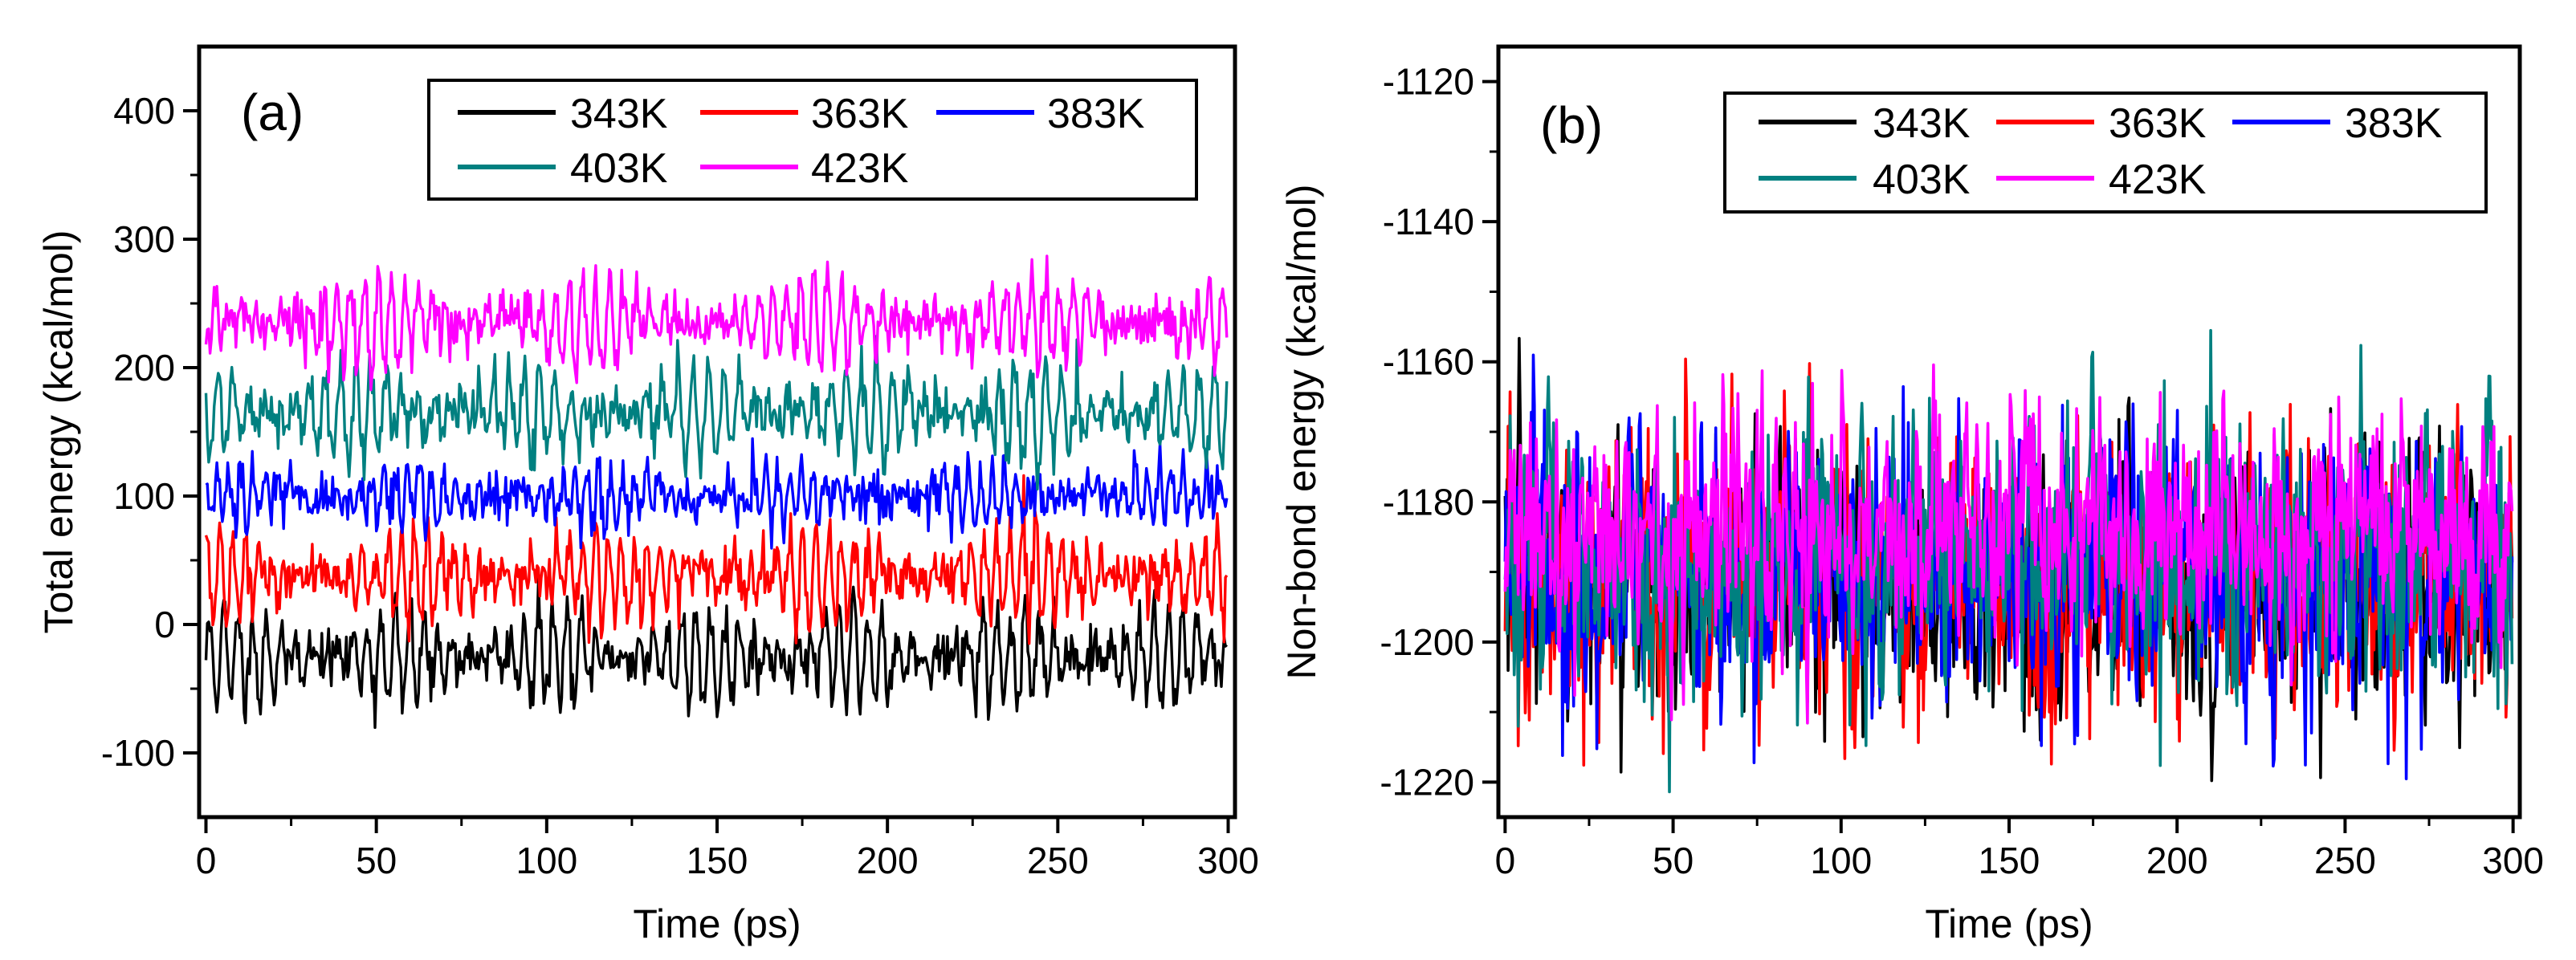 This screenshot has height=960, width=2576. What do you see at coordinates (860, 114) in the screenshot?
I see `panel-a-legend-label-363k: 363K` at bounding box center [860, 114].